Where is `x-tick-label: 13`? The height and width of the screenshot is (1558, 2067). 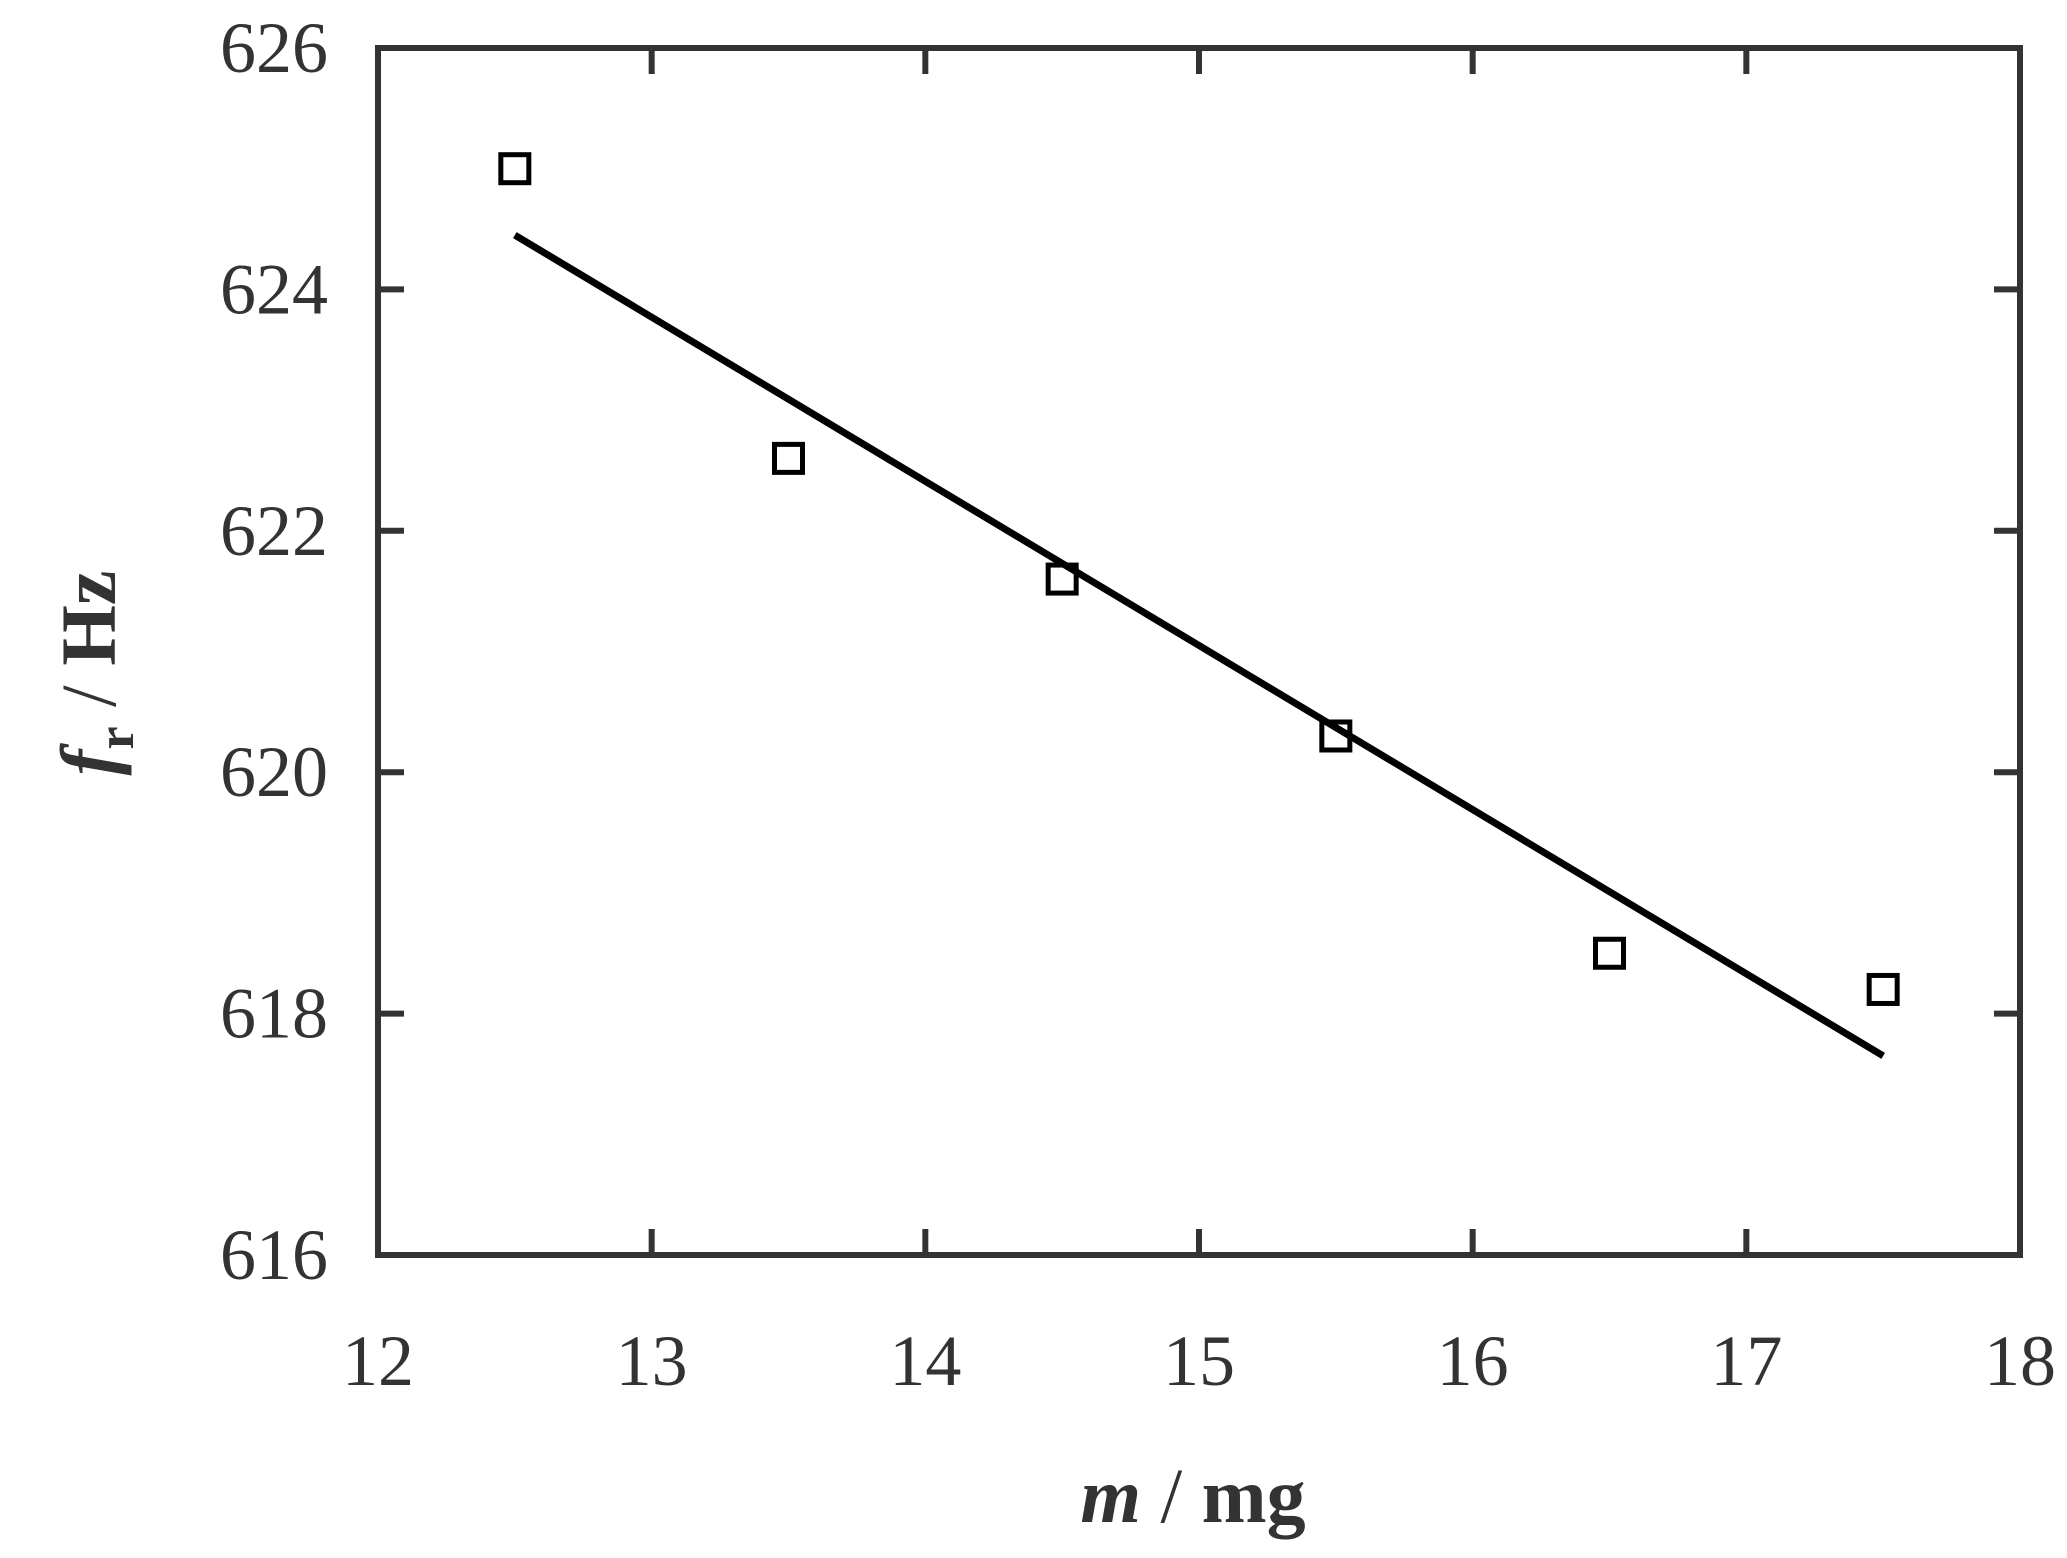
x-tick-label: 13 is located at coordinates (652, 1361).